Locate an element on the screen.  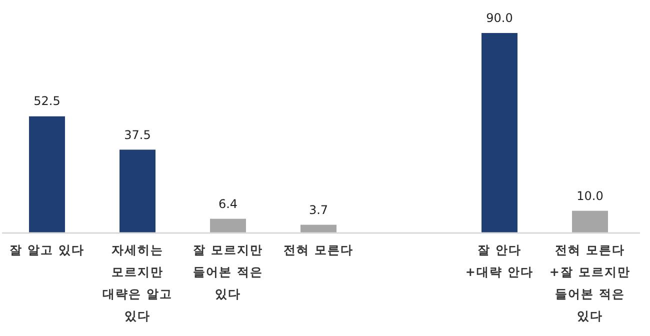
data-label: 37.5 is located at coordinates (137, 135).